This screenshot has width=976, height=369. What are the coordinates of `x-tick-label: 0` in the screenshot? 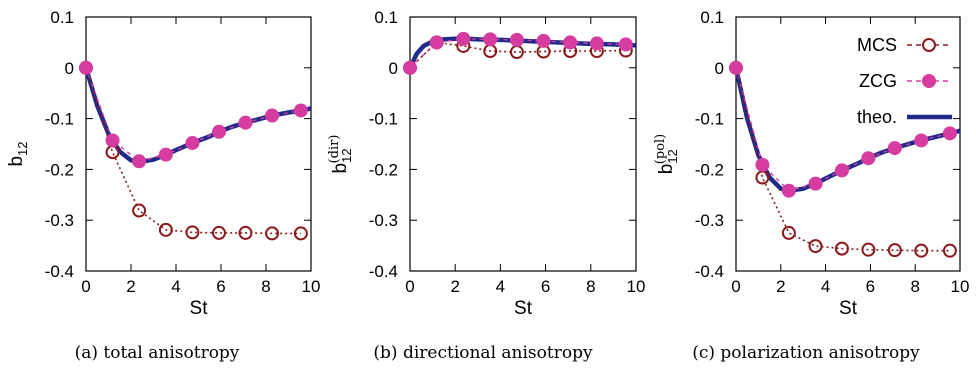 It's located at (409, 286).